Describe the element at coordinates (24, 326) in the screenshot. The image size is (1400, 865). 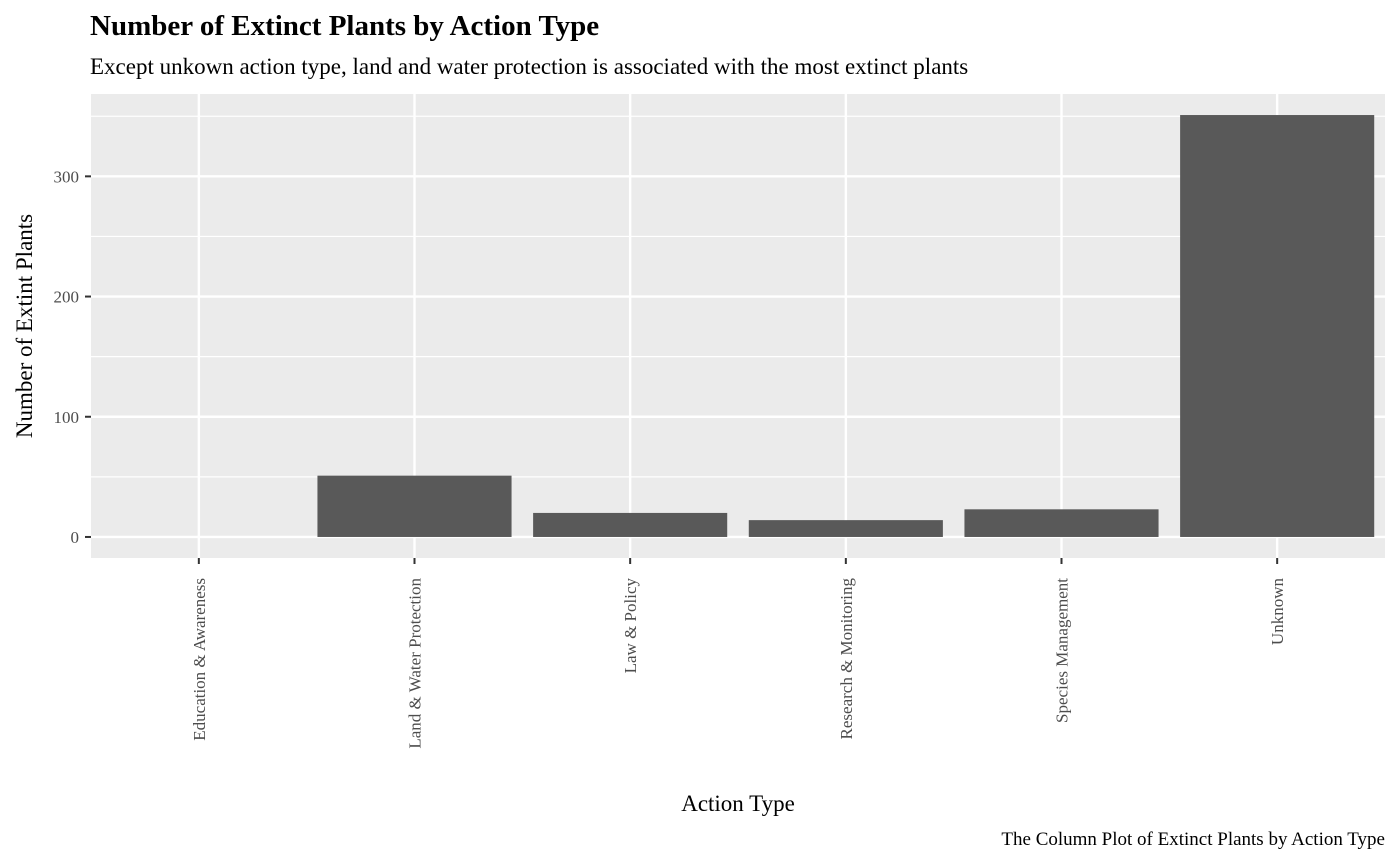
I see `y-axis-title: Number of Extint Plants` at that location.